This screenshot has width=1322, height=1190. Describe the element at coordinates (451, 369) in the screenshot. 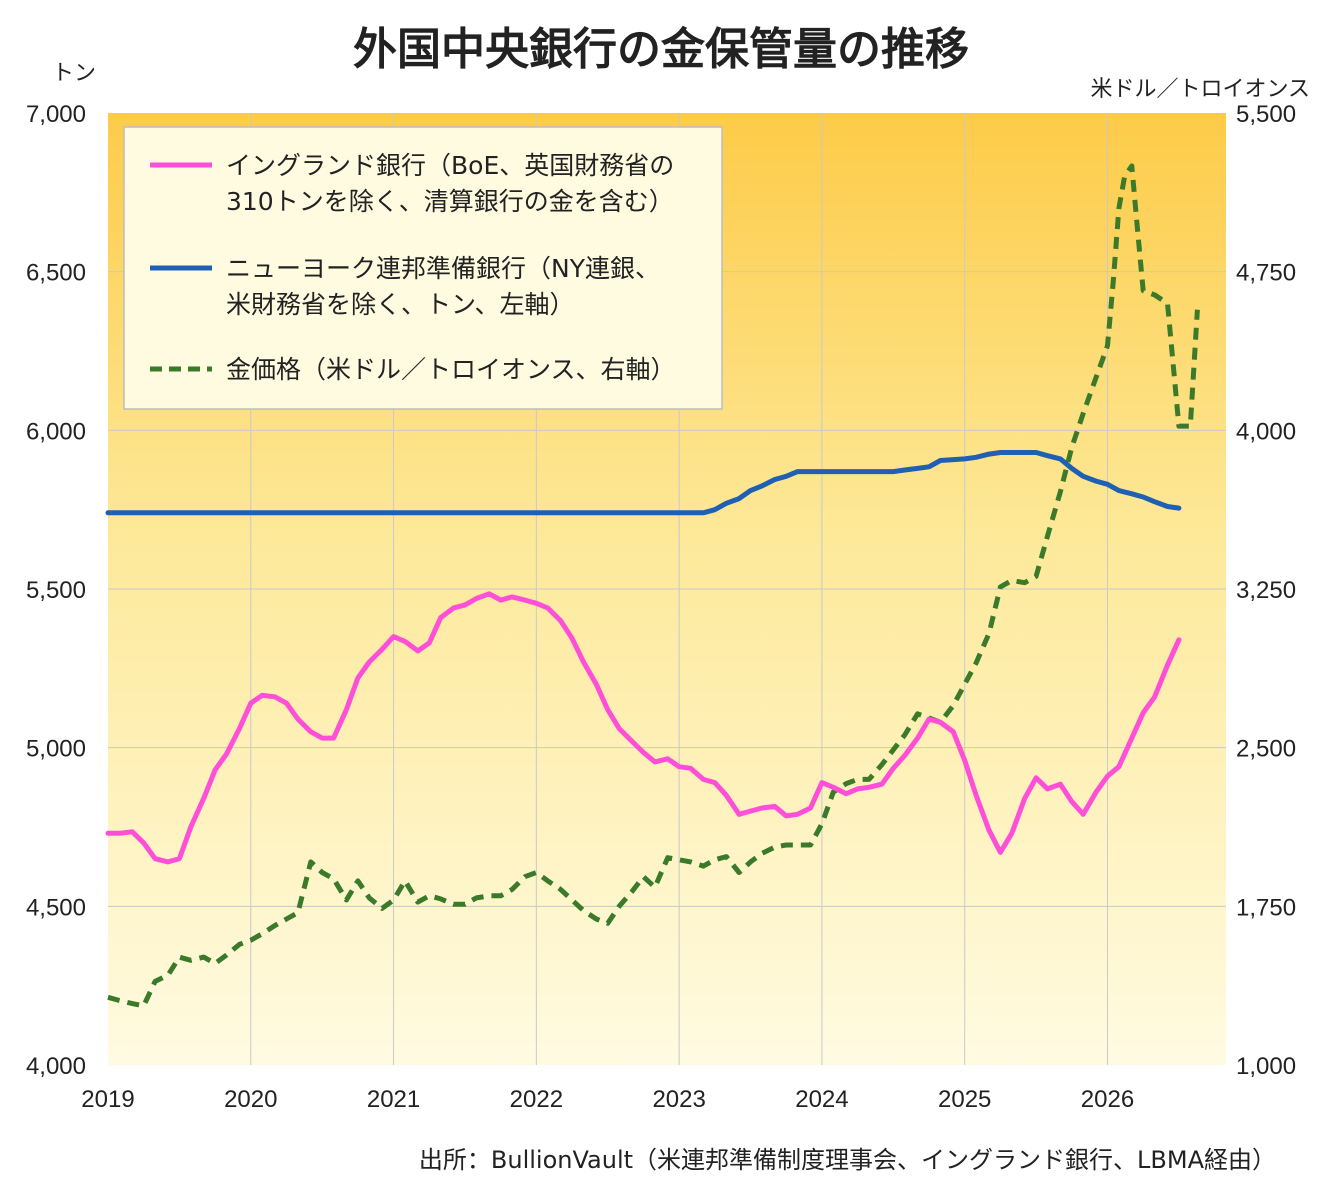

I see `legend-label-gold: 金価格（米ドル／トロイオンス、右軸）` at that location.